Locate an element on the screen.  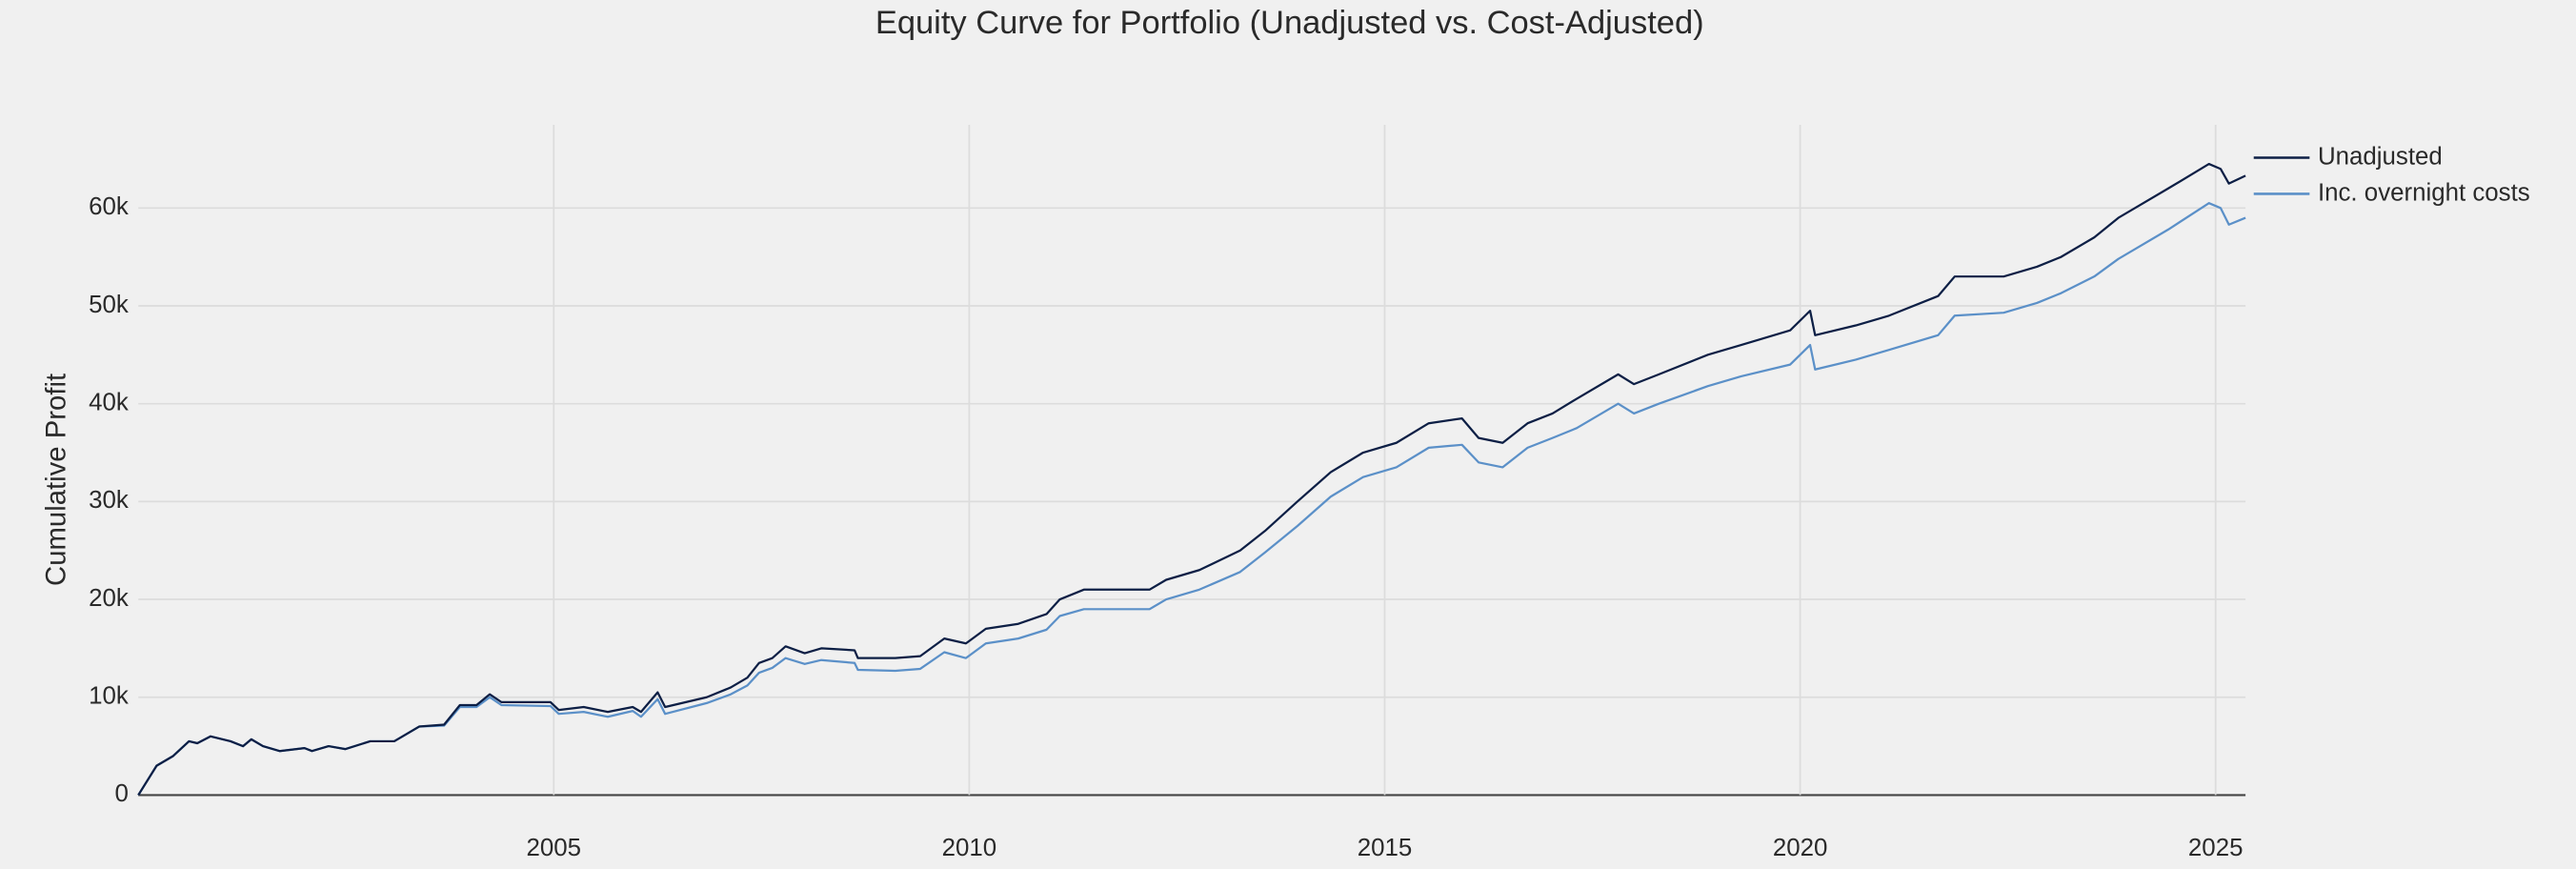
y-tick-label: 0 is located at coordinates (121, 793).